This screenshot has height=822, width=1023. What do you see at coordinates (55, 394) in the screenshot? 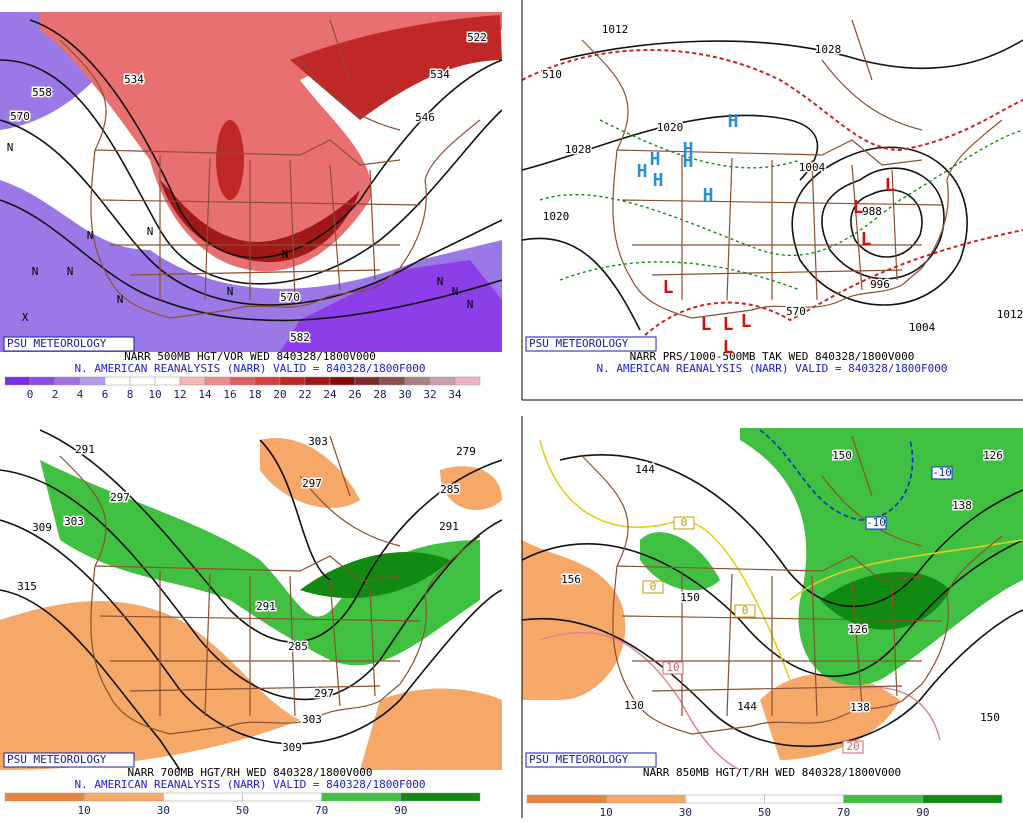
I see `colorbar-label: 2` at bounding box center [55, 394].